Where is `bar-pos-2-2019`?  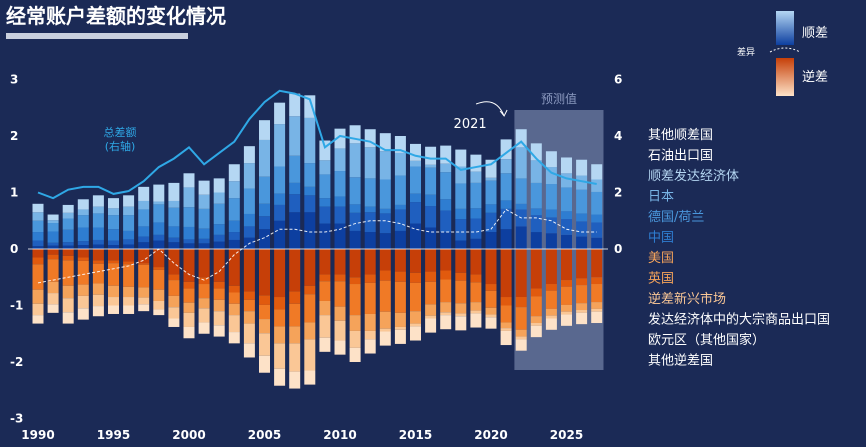
bar-pos-2-2019 is located at coordinates (476, 213).